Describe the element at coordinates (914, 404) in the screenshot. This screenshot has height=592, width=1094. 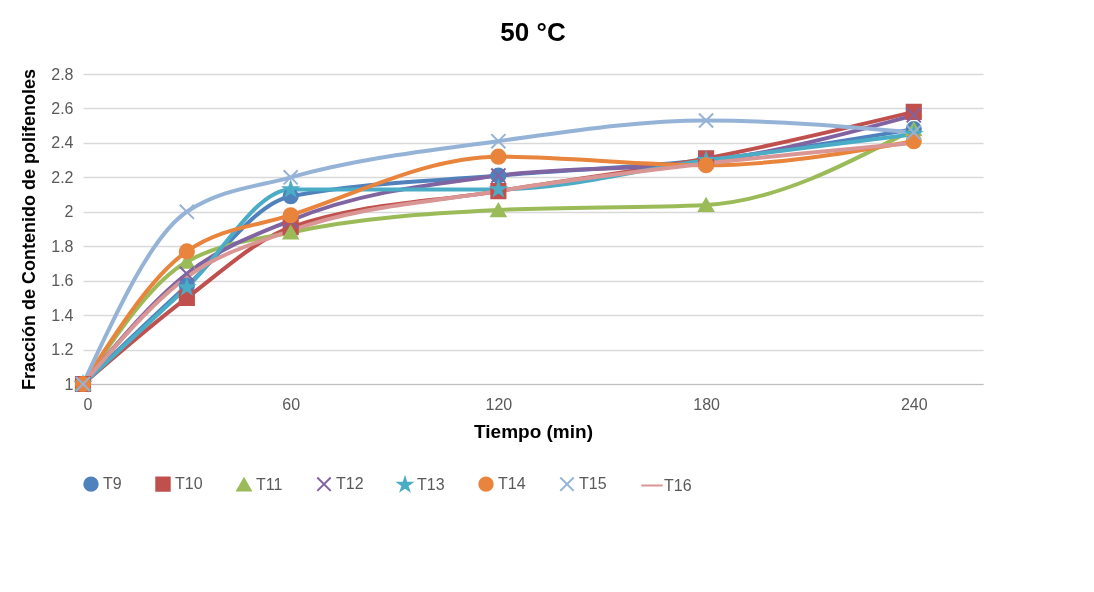
I see `x-tick-label: 240` at that location.